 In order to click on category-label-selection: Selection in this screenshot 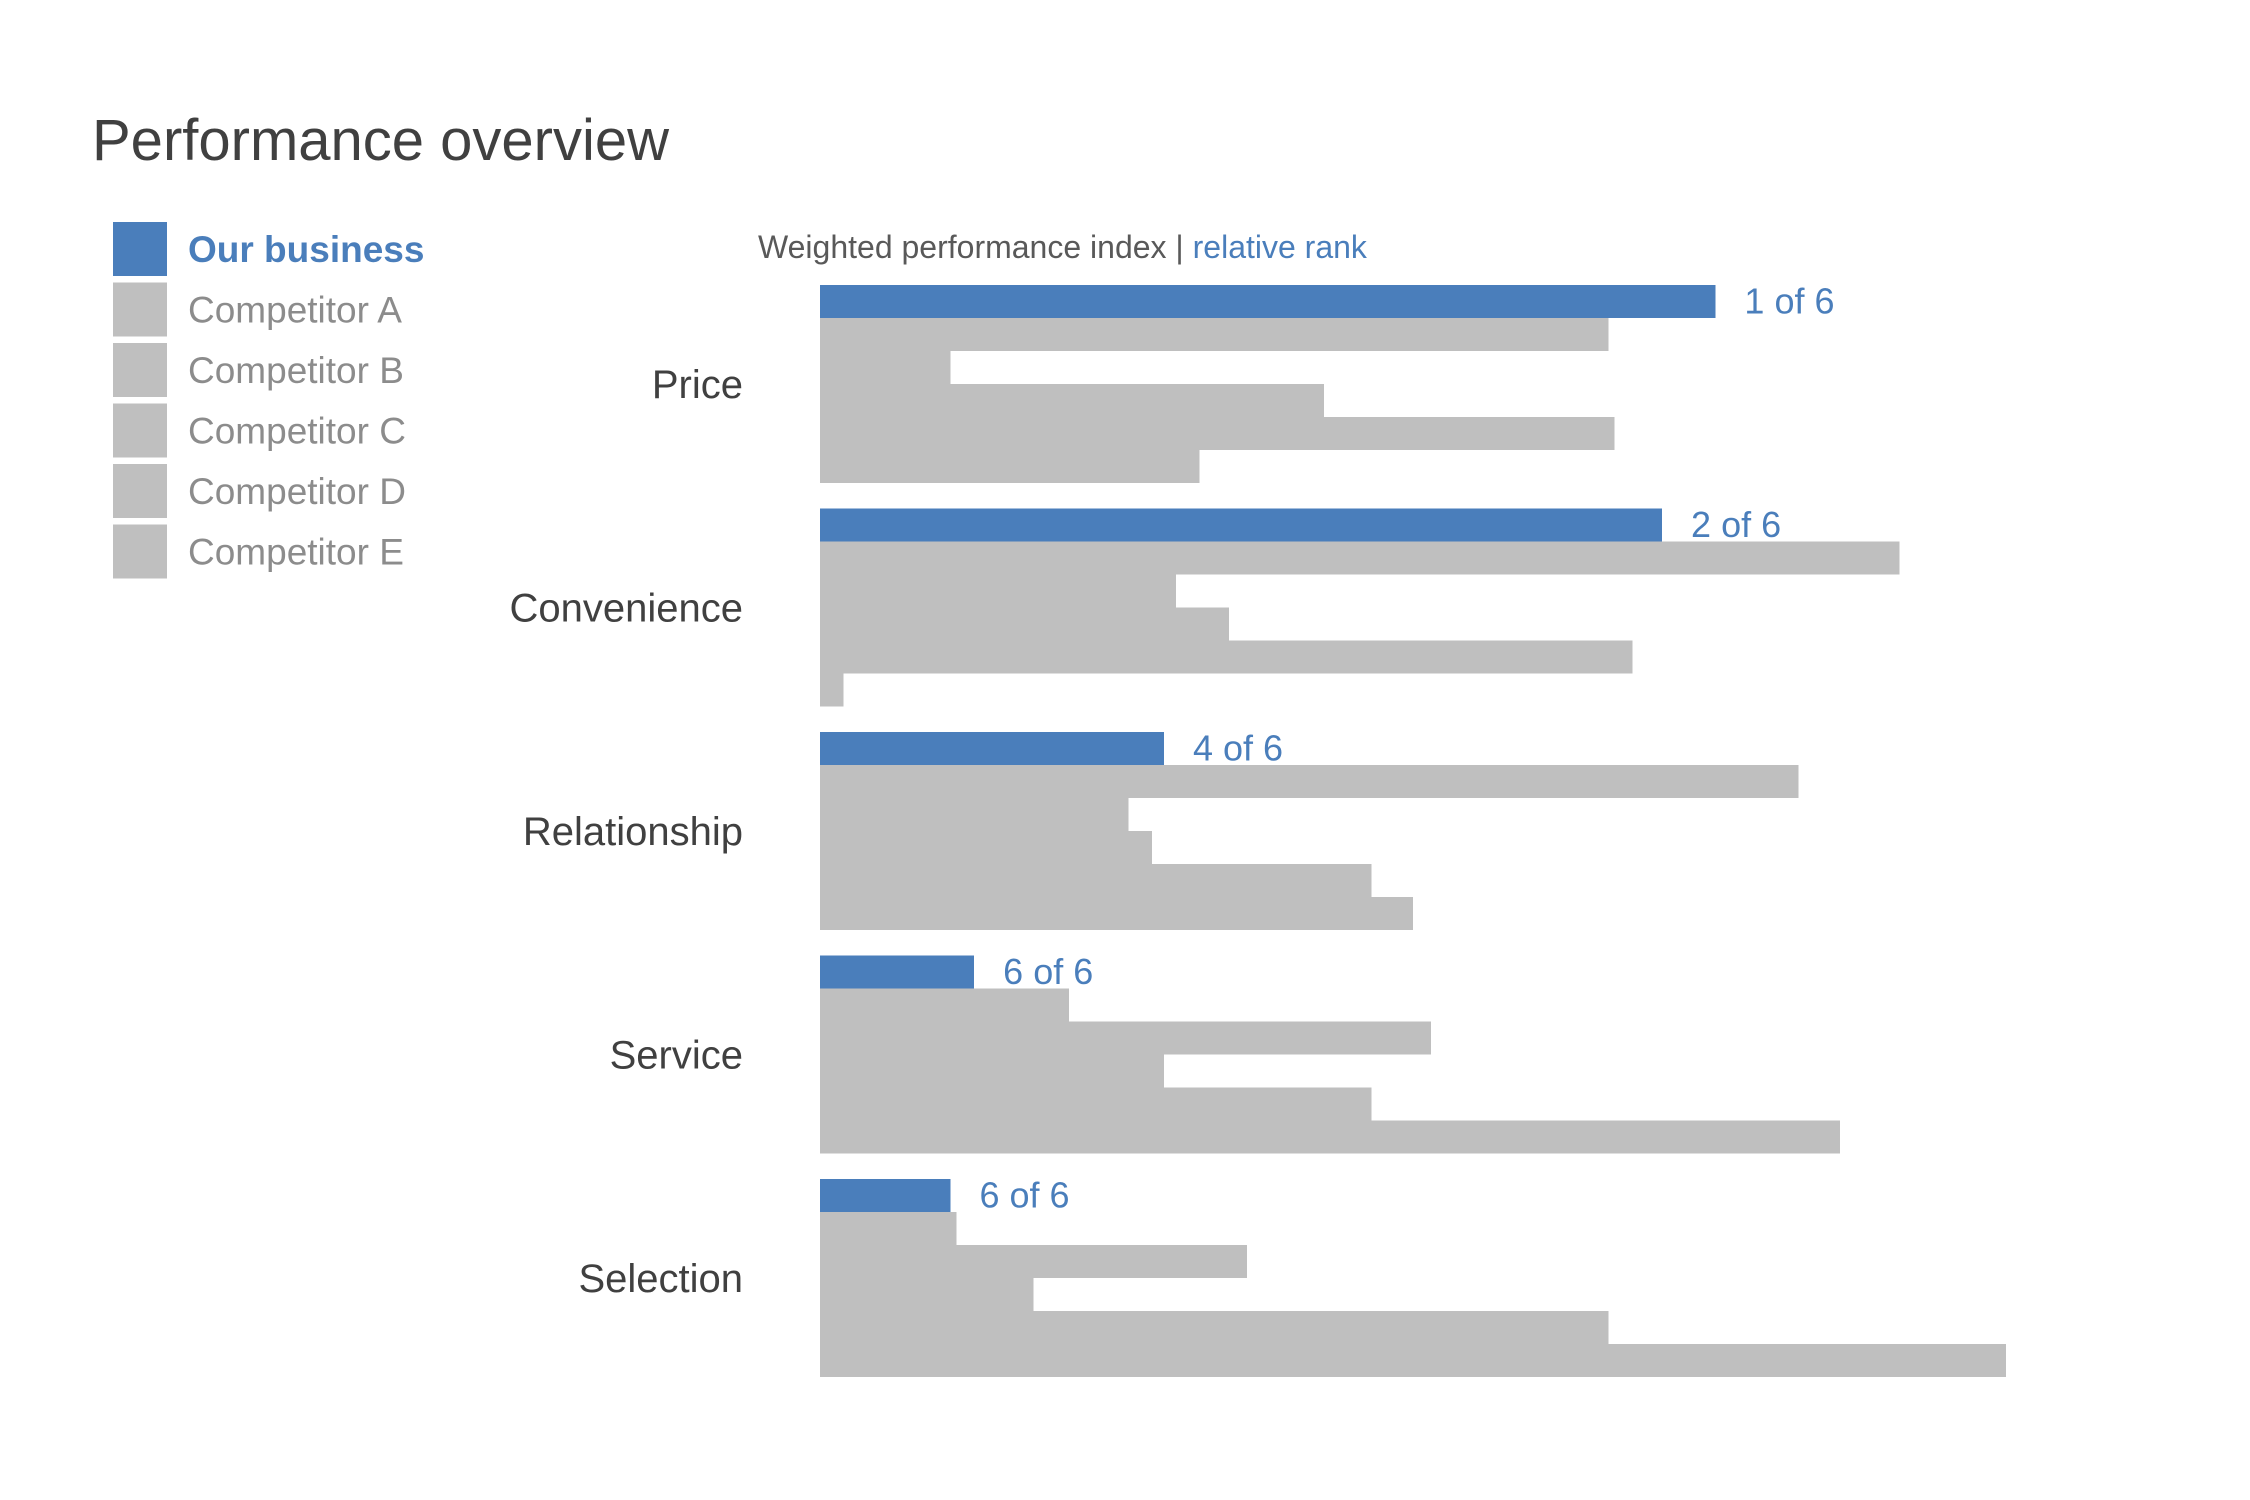, I will do `click(660, 1279)`.